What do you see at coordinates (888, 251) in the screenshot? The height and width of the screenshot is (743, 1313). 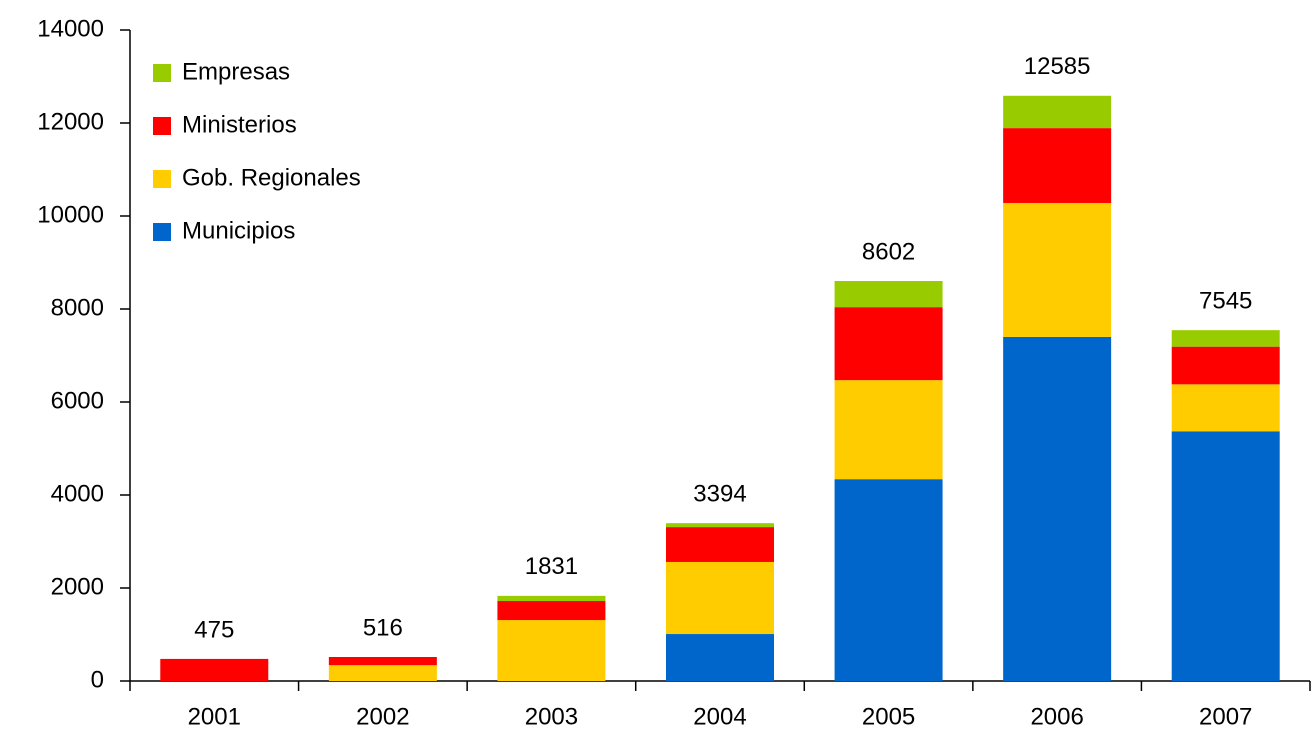 I see `total-label: 8602` at bounding box center [888, 251].